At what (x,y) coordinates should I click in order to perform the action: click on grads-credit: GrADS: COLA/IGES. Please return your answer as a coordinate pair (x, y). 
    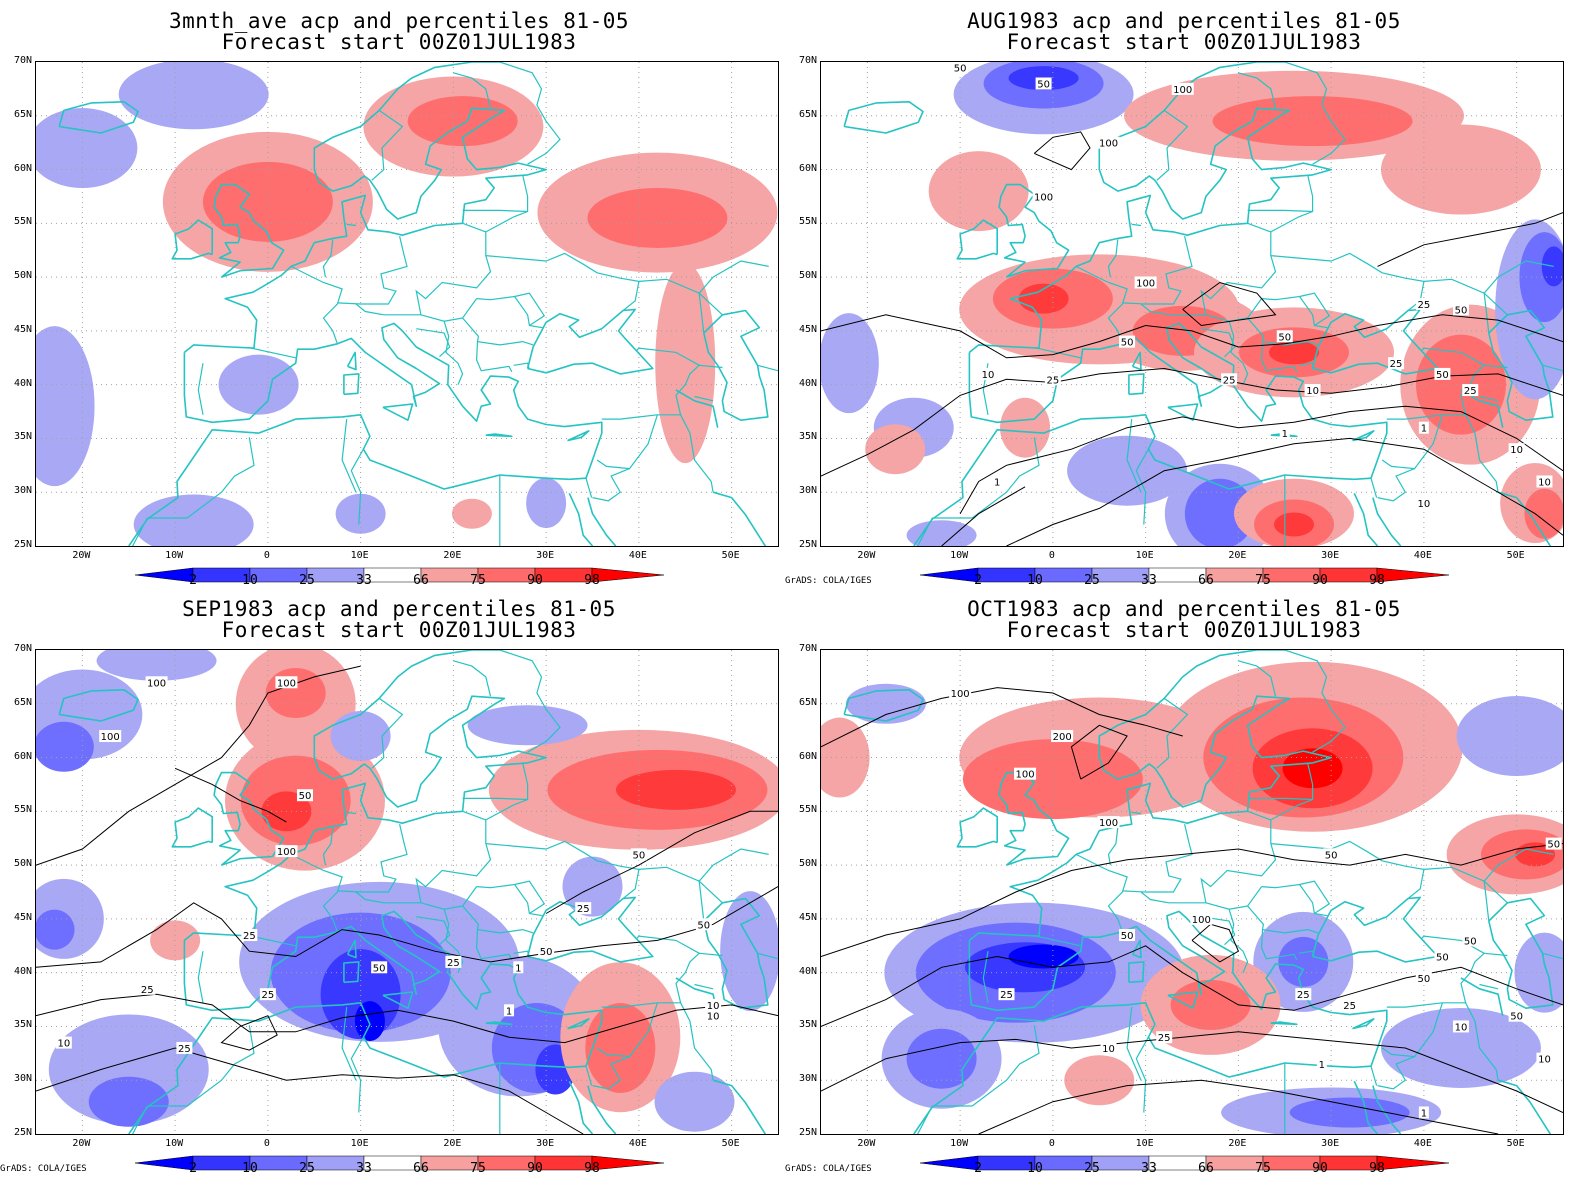
    Looking at the image, I should click on (43, 1169).